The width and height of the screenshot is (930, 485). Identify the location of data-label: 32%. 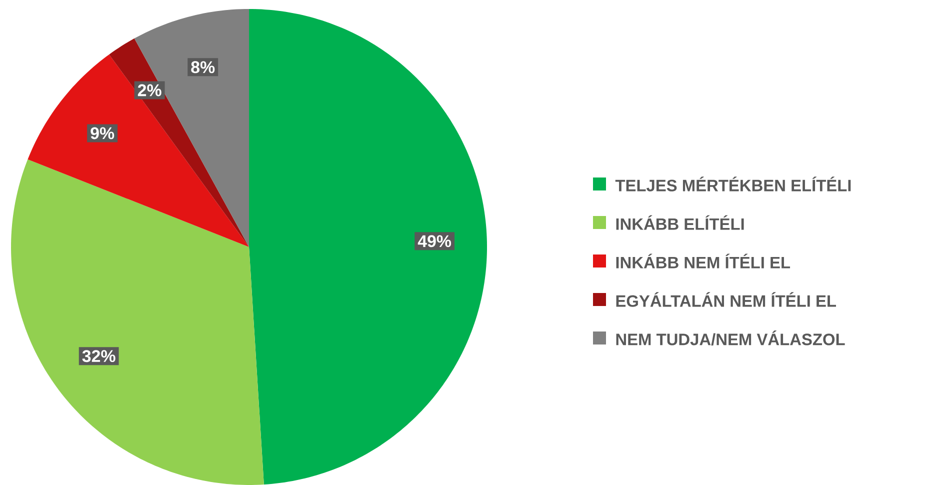
(99, 356).